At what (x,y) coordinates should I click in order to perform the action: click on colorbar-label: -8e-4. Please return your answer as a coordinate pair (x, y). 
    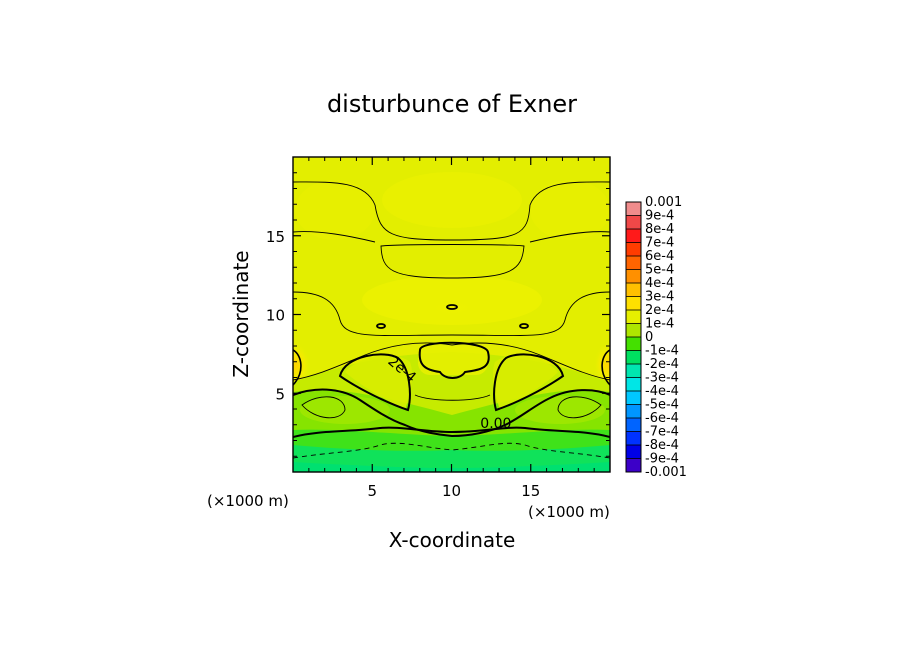
    Looking at the image, I should click on (662, 445).